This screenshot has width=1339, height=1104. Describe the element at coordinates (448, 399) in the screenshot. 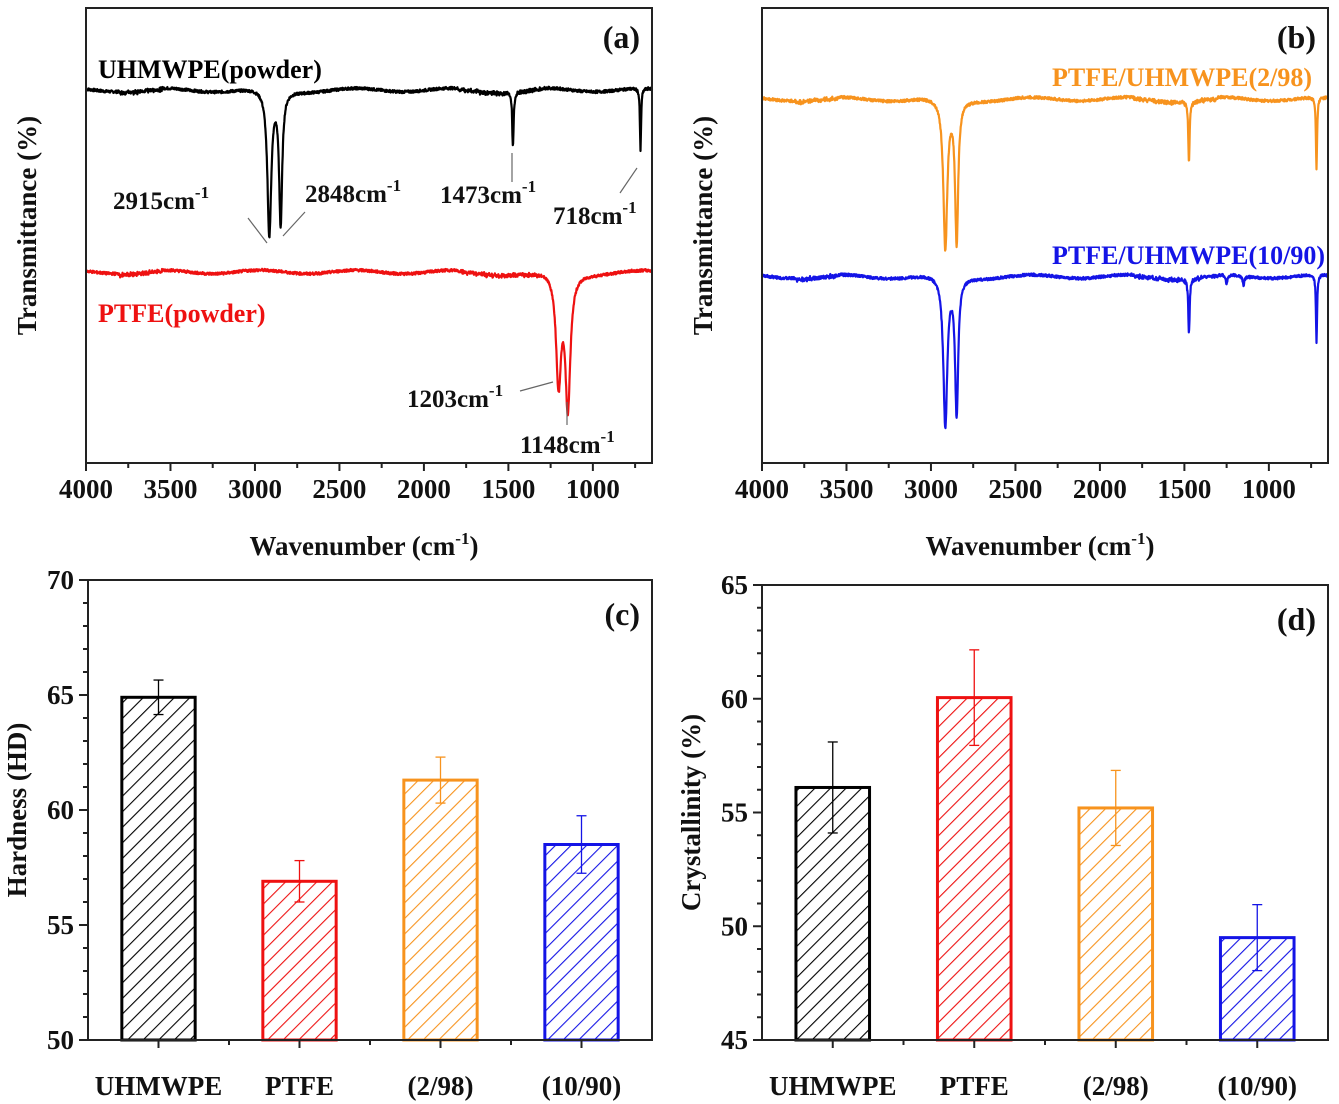

I see `peak-label-1203-main: 1203cm` at that location.